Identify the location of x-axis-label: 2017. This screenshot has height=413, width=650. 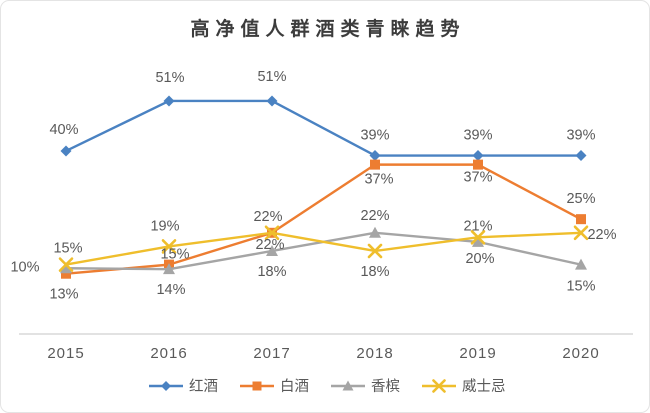
(271, 353).